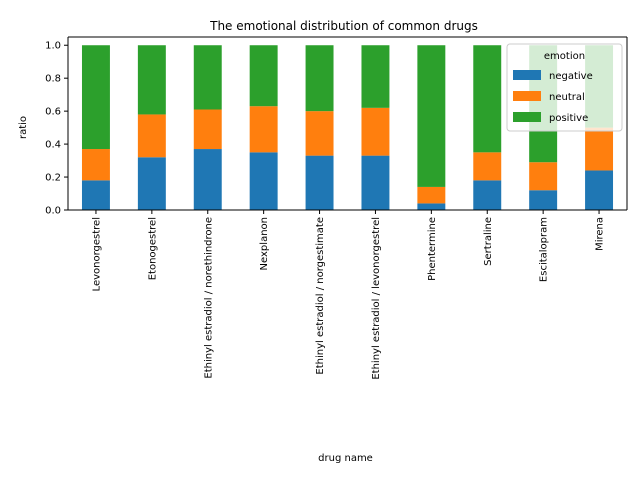  Describe the element at coordinates (53, 46) in the screenshot. I see `y-tick-label: 1.0` at that location.